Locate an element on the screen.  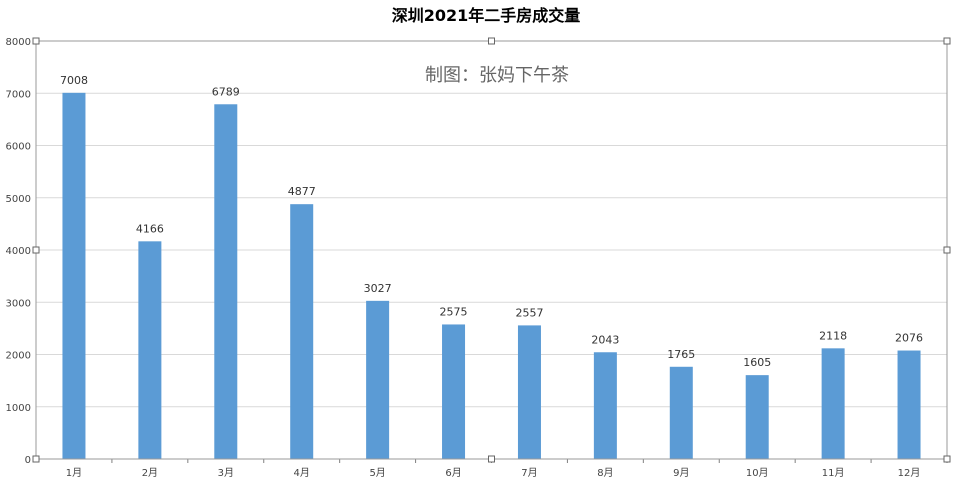
data-label: 3027 is located at coordinates (378, 288).